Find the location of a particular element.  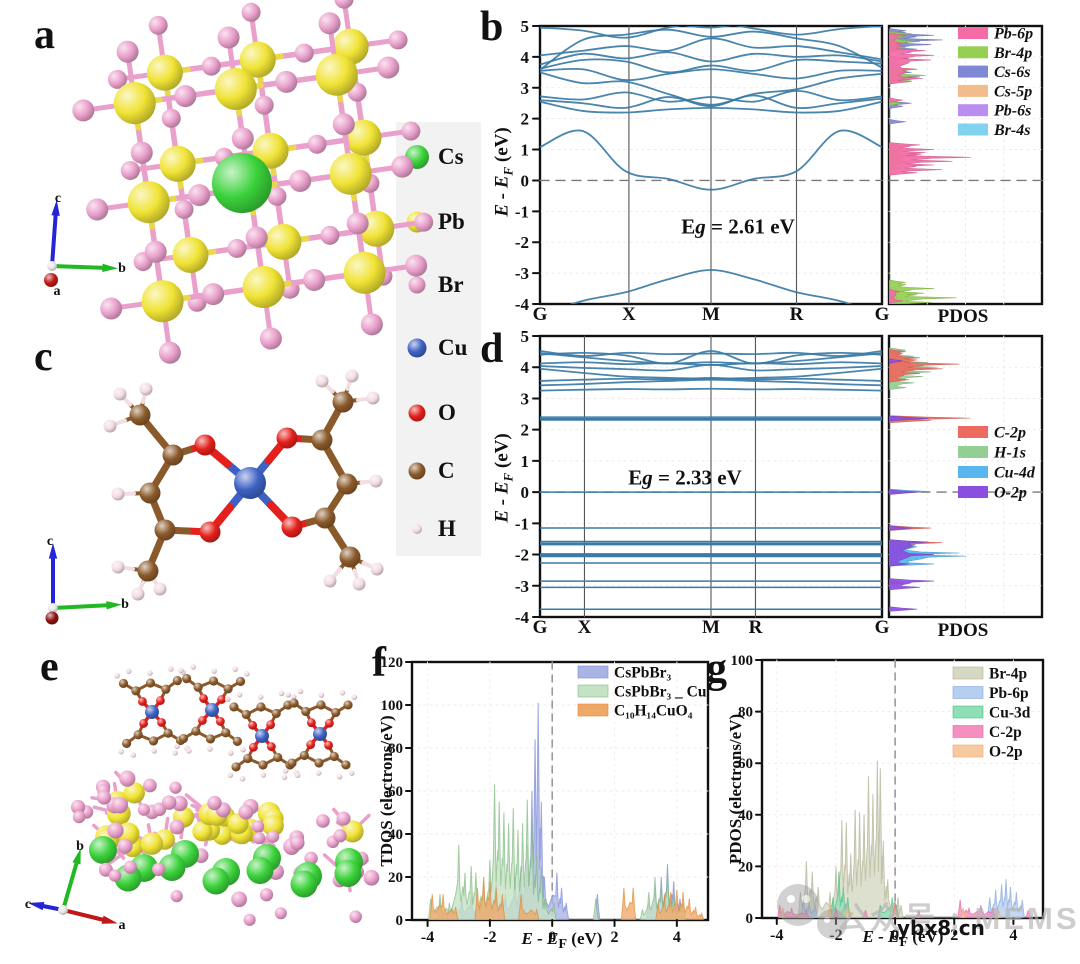

panel-label-d: d is located at coordinates (492, 349).